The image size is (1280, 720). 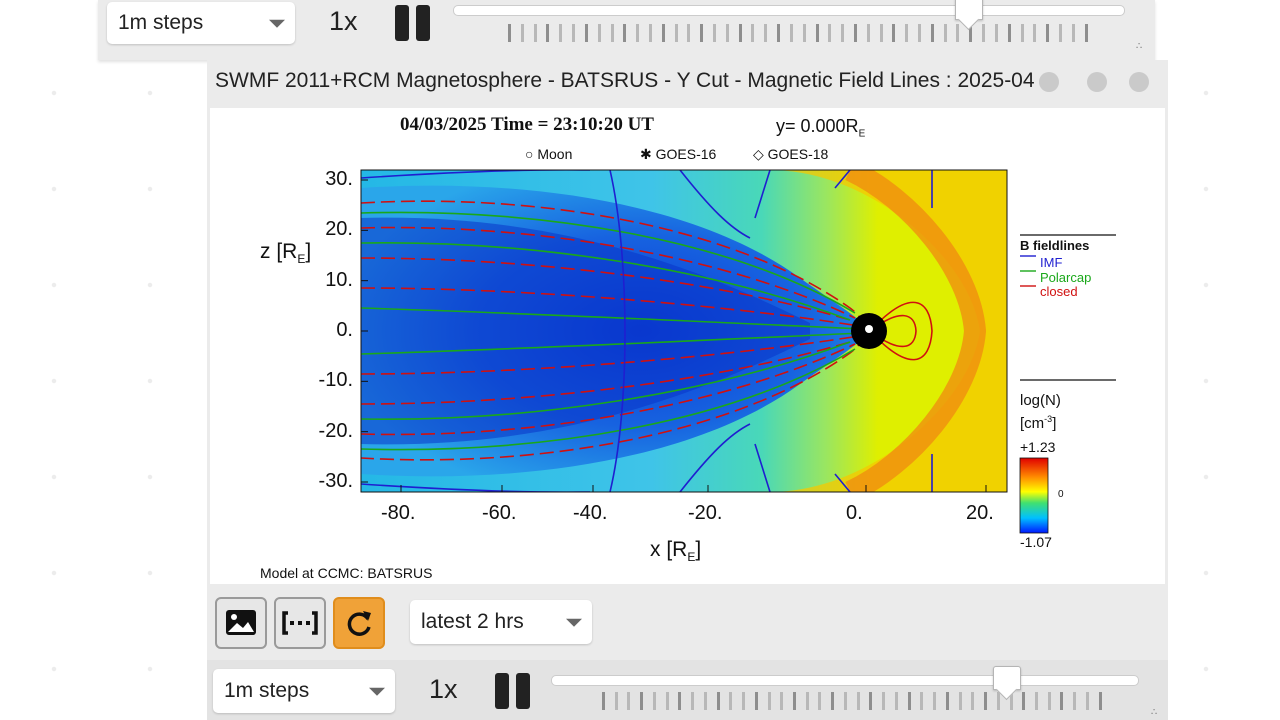 What do you see at coordinates (335, 380) in the screenshot?
I see `y-tick-label: -10.` at bounding box center [335, 380].